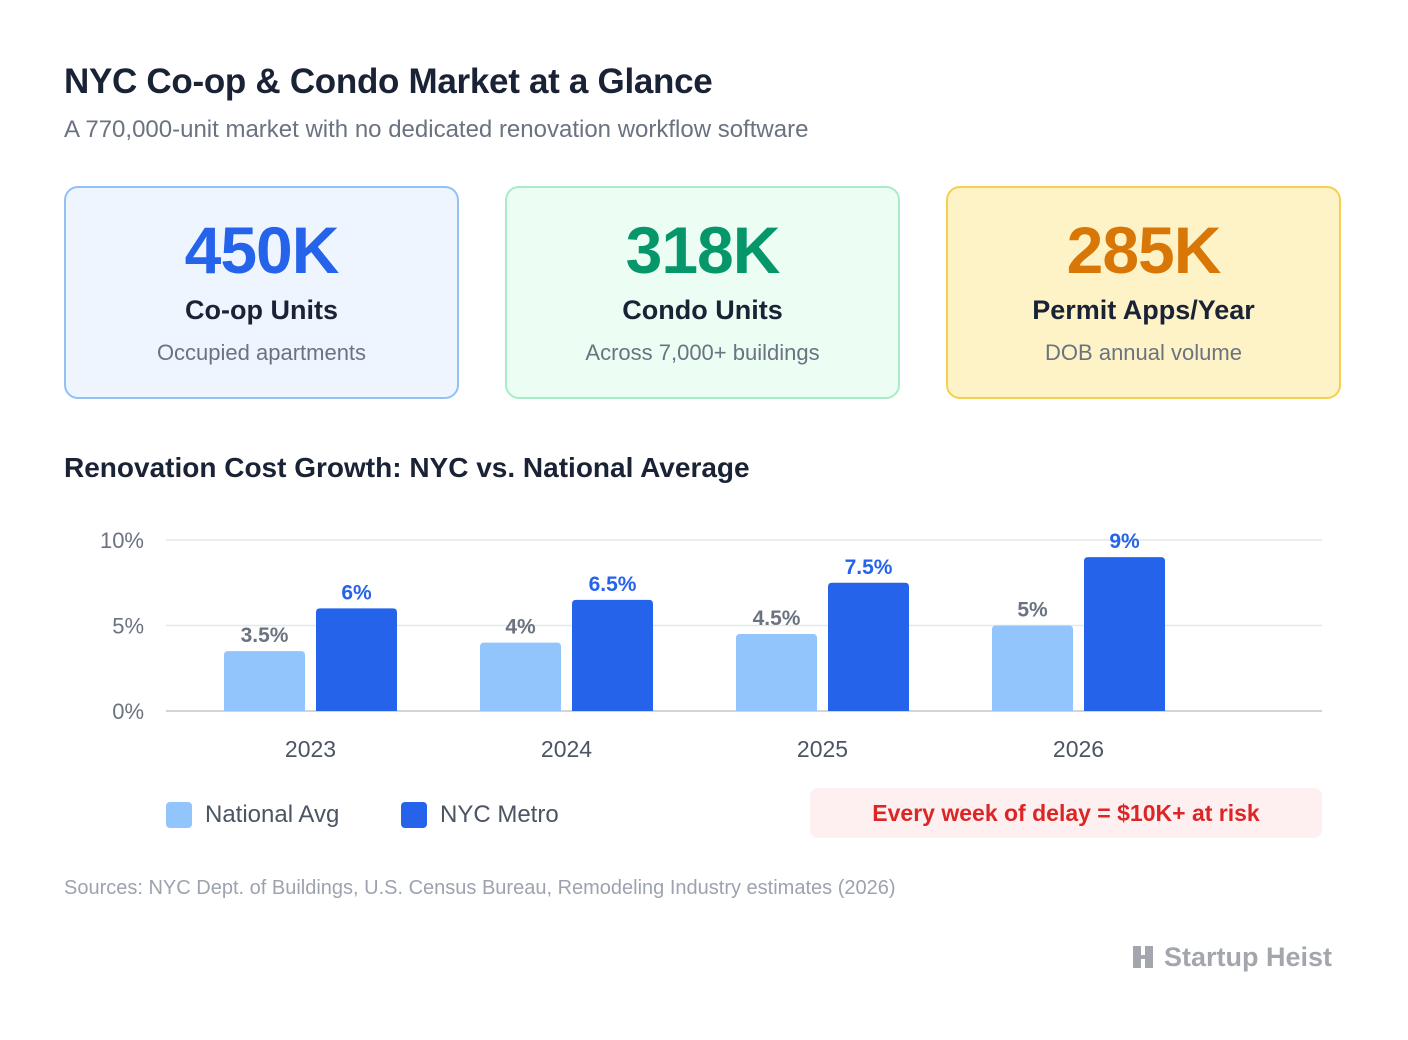 The height and width of the screenshot is (1040, 1408). I want to click on stat-label: Permit Apps/Year, so click(1143, 310).